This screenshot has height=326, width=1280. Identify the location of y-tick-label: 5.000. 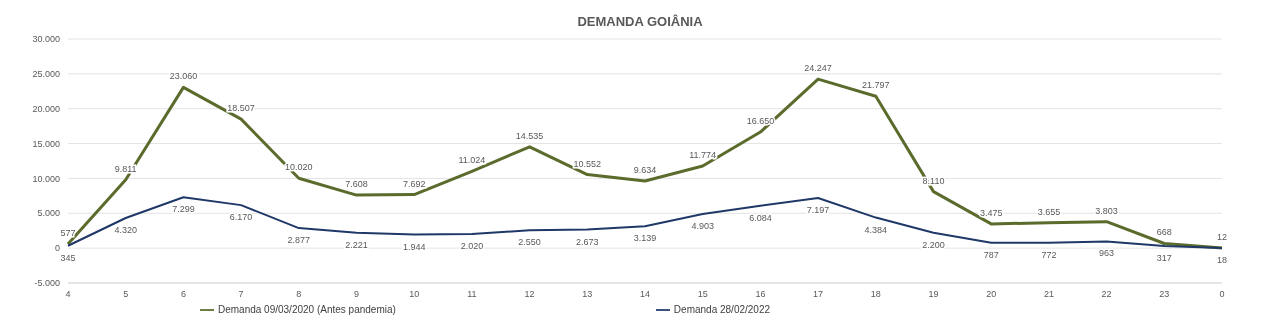
(48, 213).